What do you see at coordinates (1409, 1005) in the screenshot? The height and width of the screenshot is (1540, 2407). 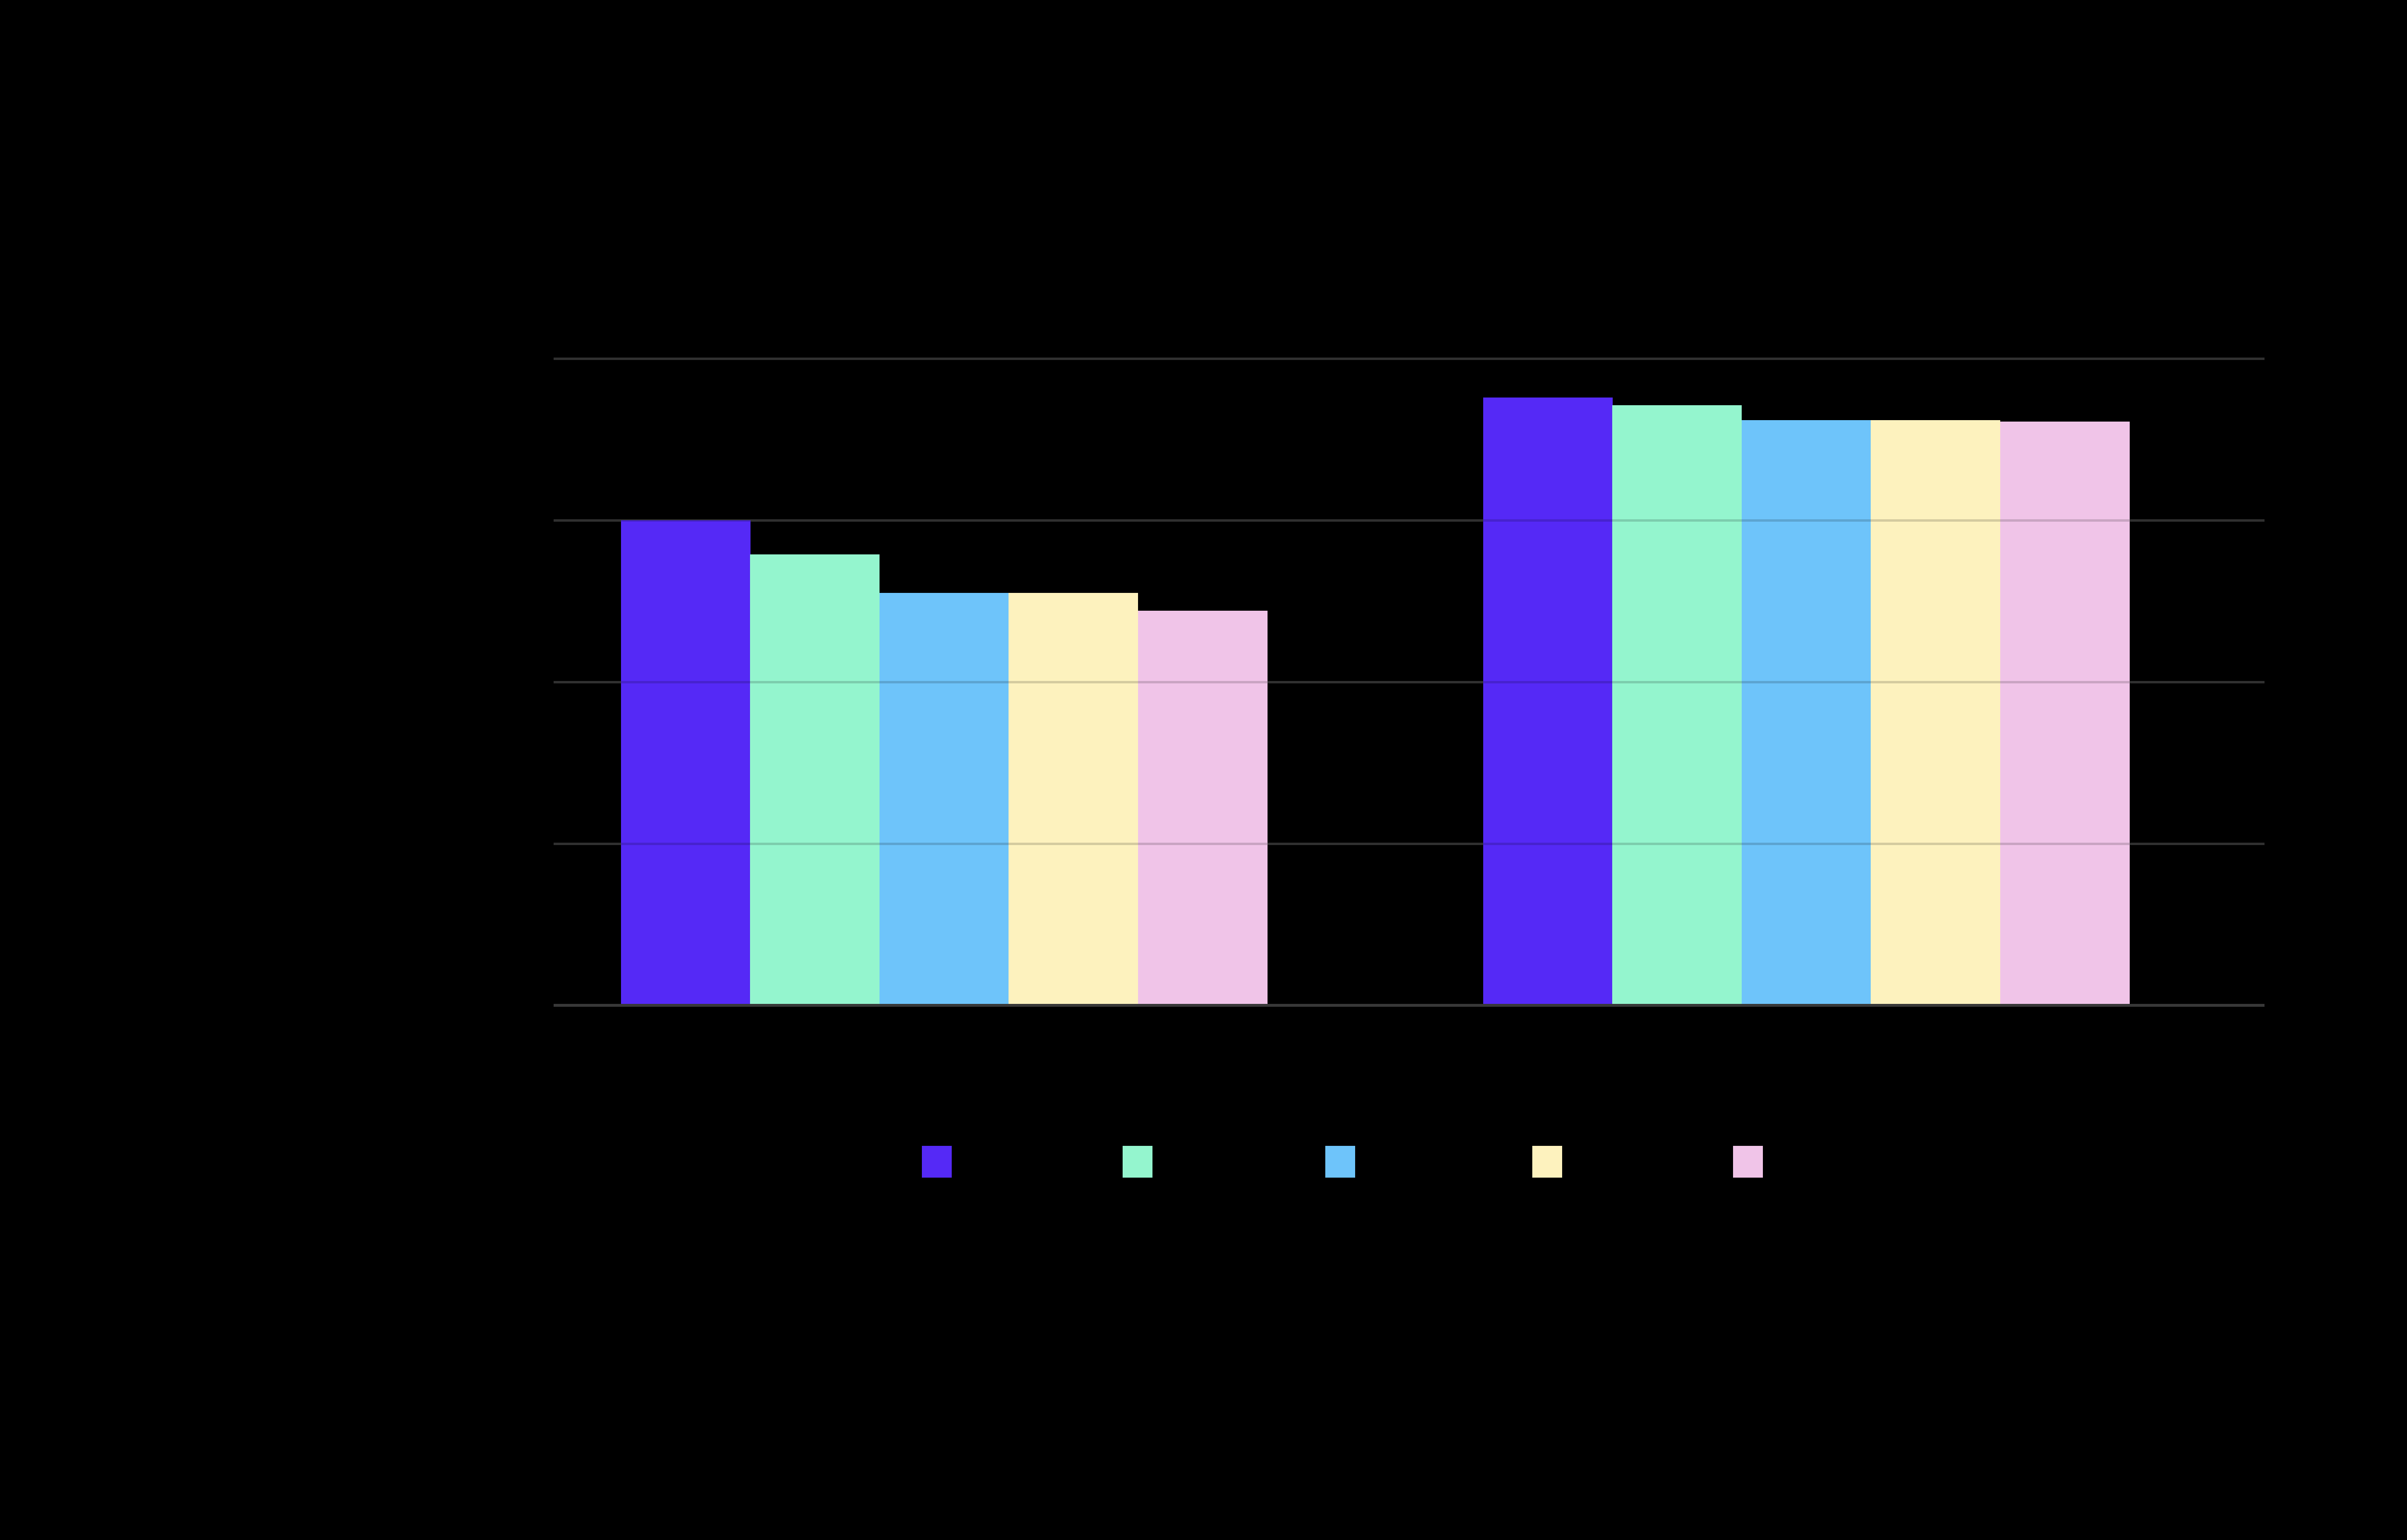 I see `x-axis-line` at bounding box center [1409, 1005].